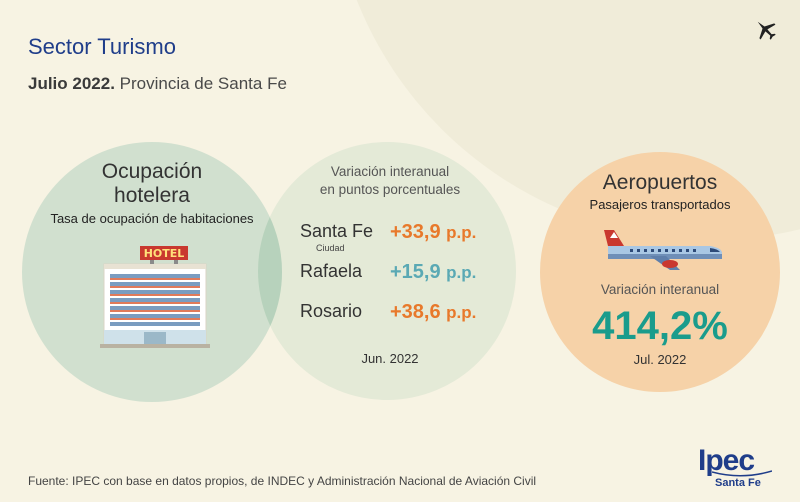  Describe the element at coordinates (660, 182) in the screenshot. I see `airports-title: Aeropuertos` at that location.